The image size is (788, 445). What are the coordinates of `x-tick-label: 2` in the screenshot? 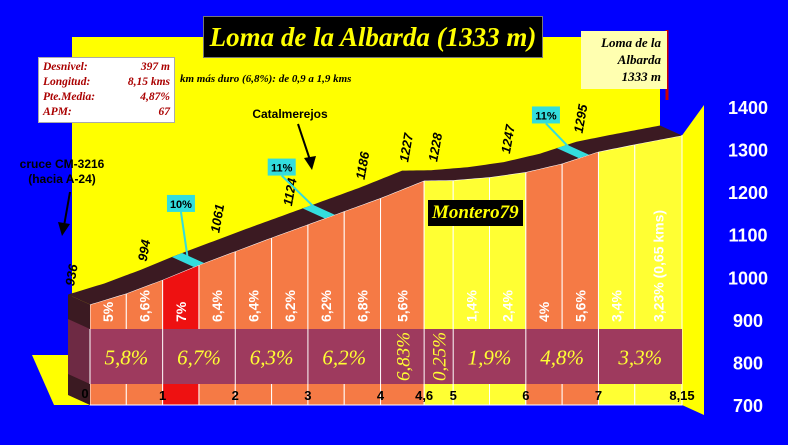 It's located at (235, 395).